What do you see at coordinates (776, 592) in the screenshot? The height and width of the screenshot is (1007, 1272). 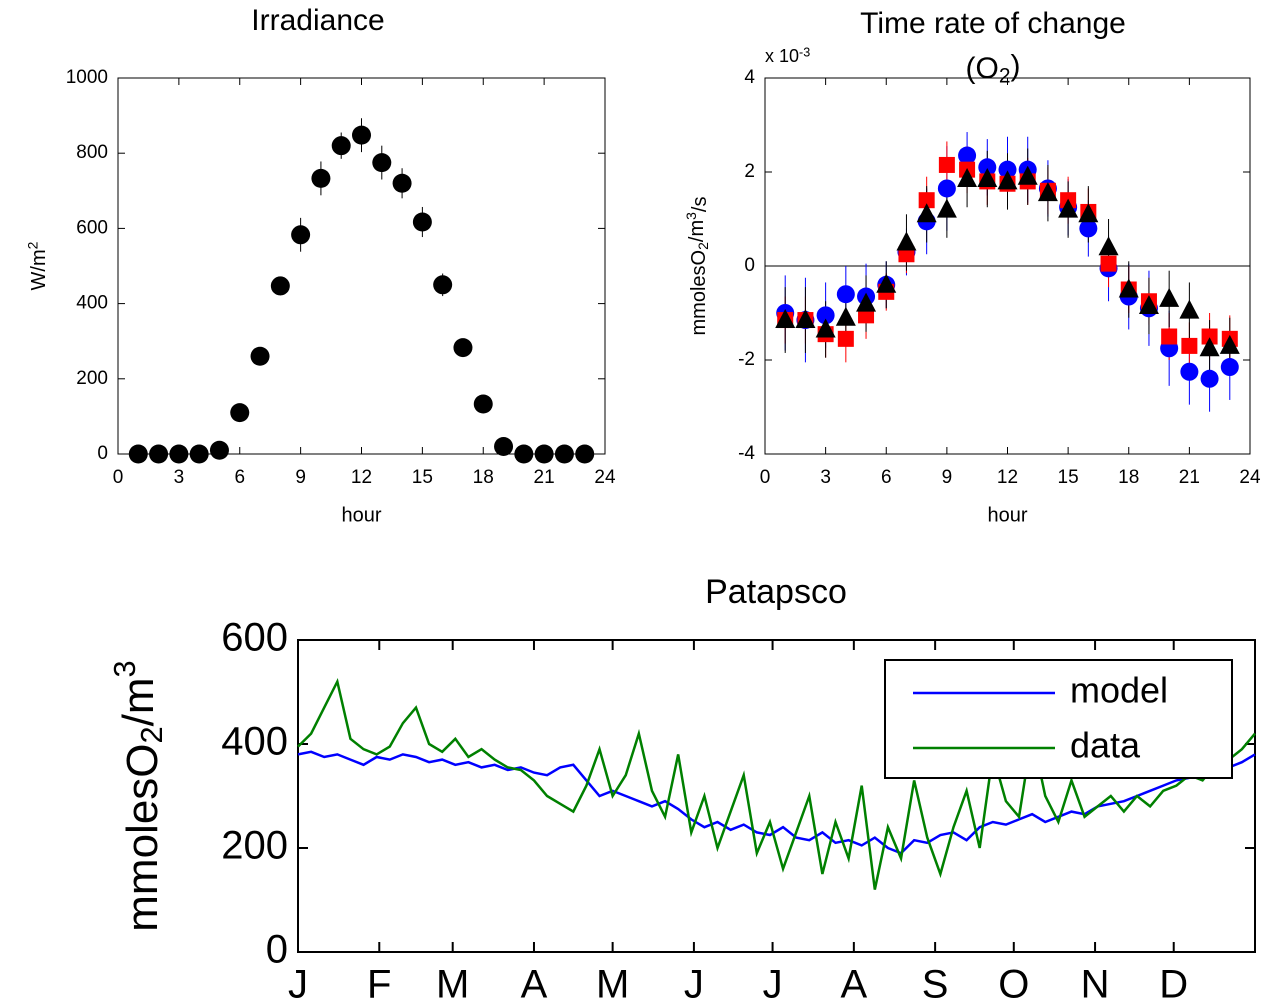 I see `text-segment: Patapsco` at bounding box center [776, 592].